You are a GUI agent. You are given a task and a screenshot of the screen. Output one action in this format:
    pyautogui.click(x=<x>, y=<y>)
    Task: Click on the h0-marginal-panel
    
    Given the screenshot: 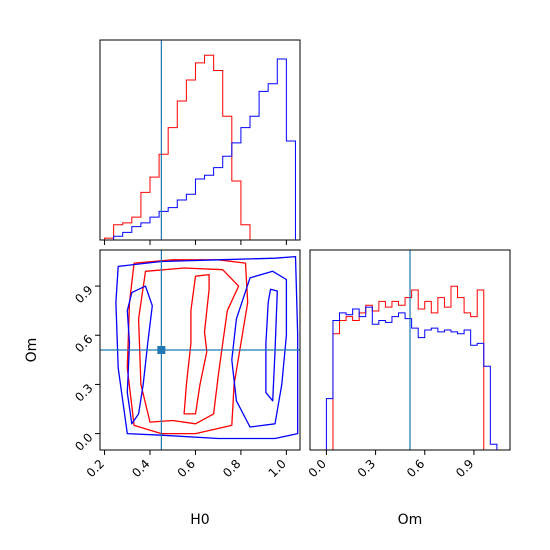 What is the action you would take?
    pyautogui.click(x=200, y=142)
    